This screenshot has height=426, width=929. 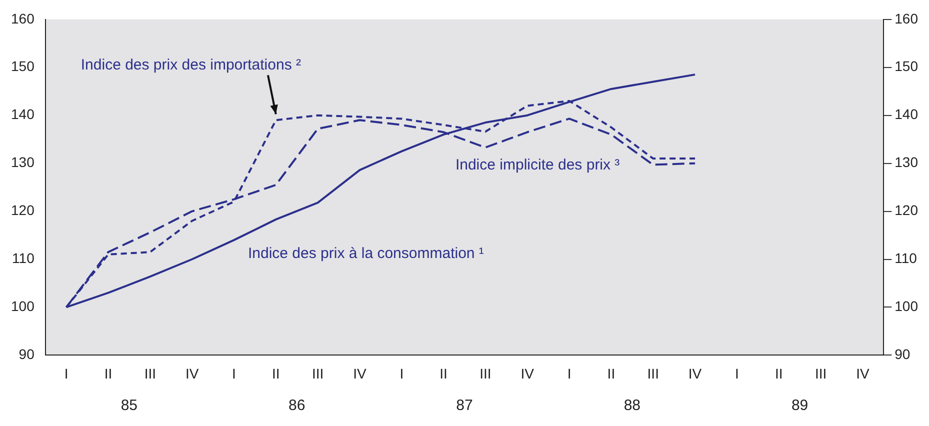 What do you see at coordinates (906, 258) in the screenshot?
I see `y2-tick-label: 110` at bounding box center [906, 258].